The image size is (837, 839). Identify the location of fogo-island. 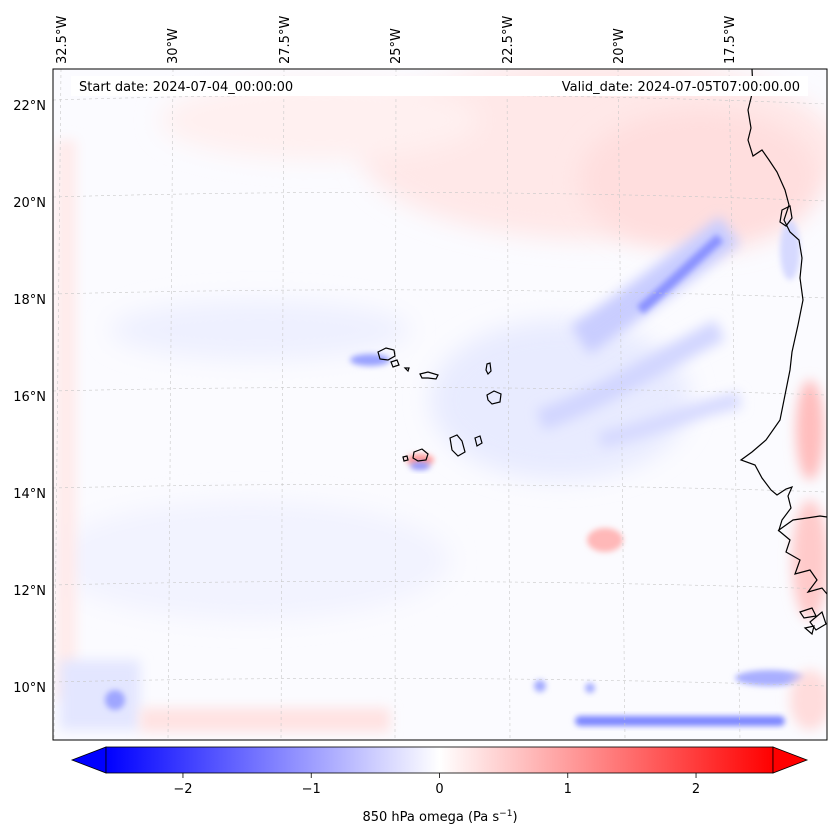
(420, 455).